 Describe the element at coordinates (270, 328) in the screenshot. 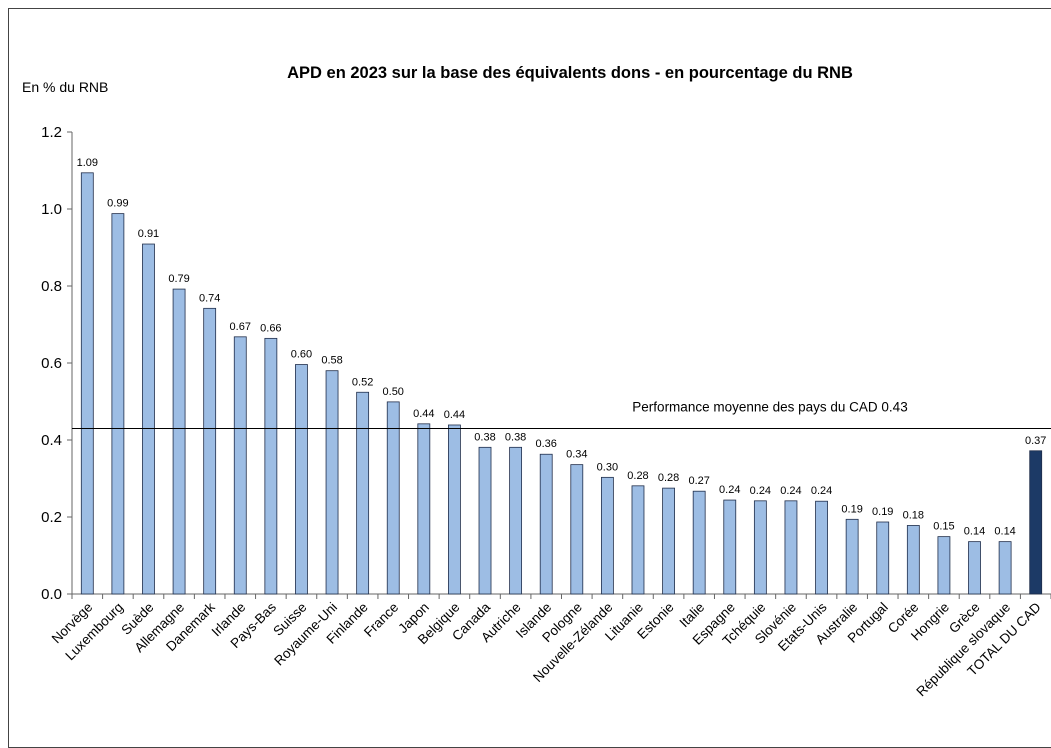

I see `data-label: 0.66` at that location.